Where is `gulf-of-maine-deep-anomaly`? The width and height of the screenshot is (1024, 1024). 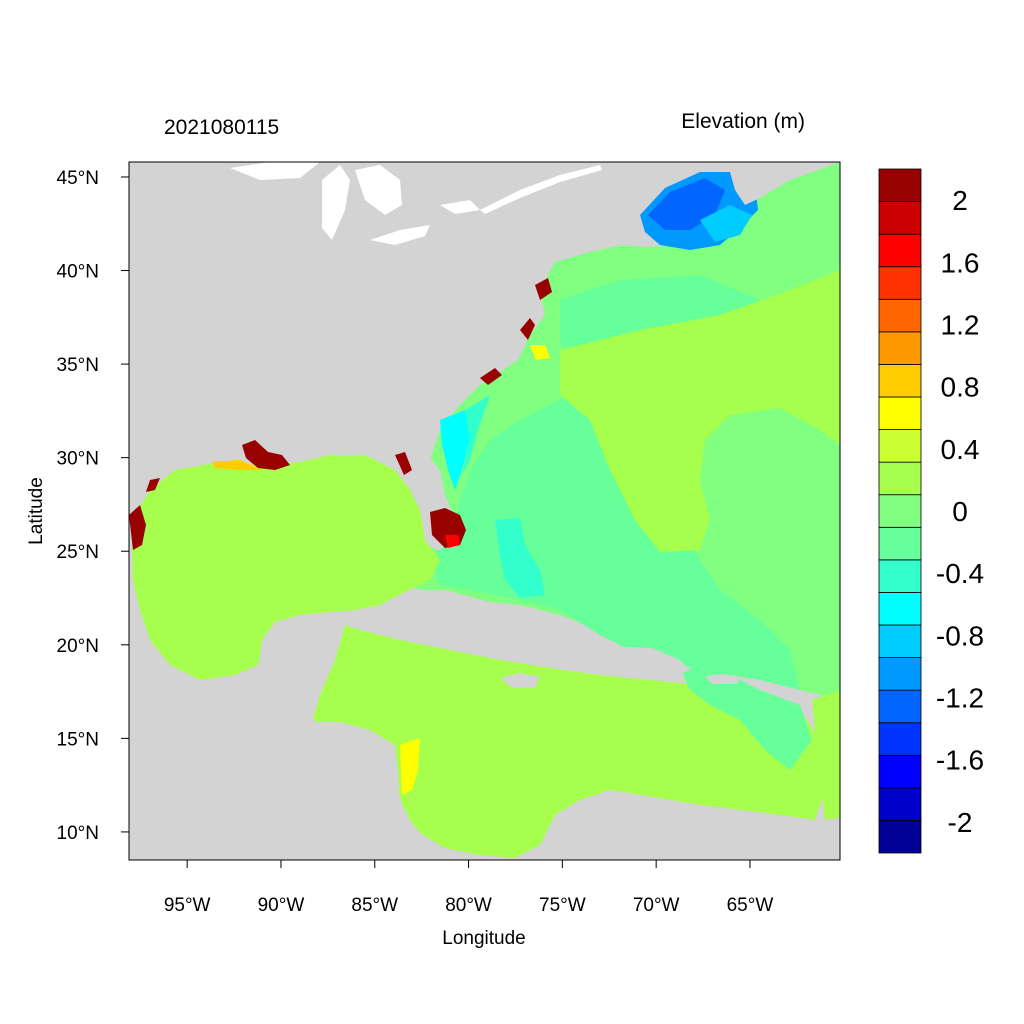
gulf-of-maine-deep-anomaly is located at coordinates (686, 204).